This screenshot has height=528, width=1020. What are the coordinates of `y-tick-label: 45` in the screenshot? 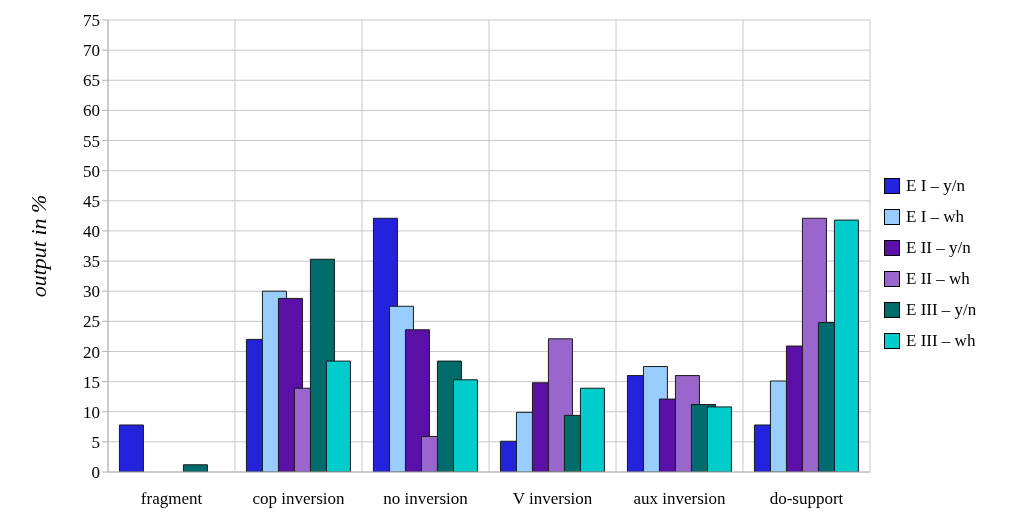 It's located at (91, 201).